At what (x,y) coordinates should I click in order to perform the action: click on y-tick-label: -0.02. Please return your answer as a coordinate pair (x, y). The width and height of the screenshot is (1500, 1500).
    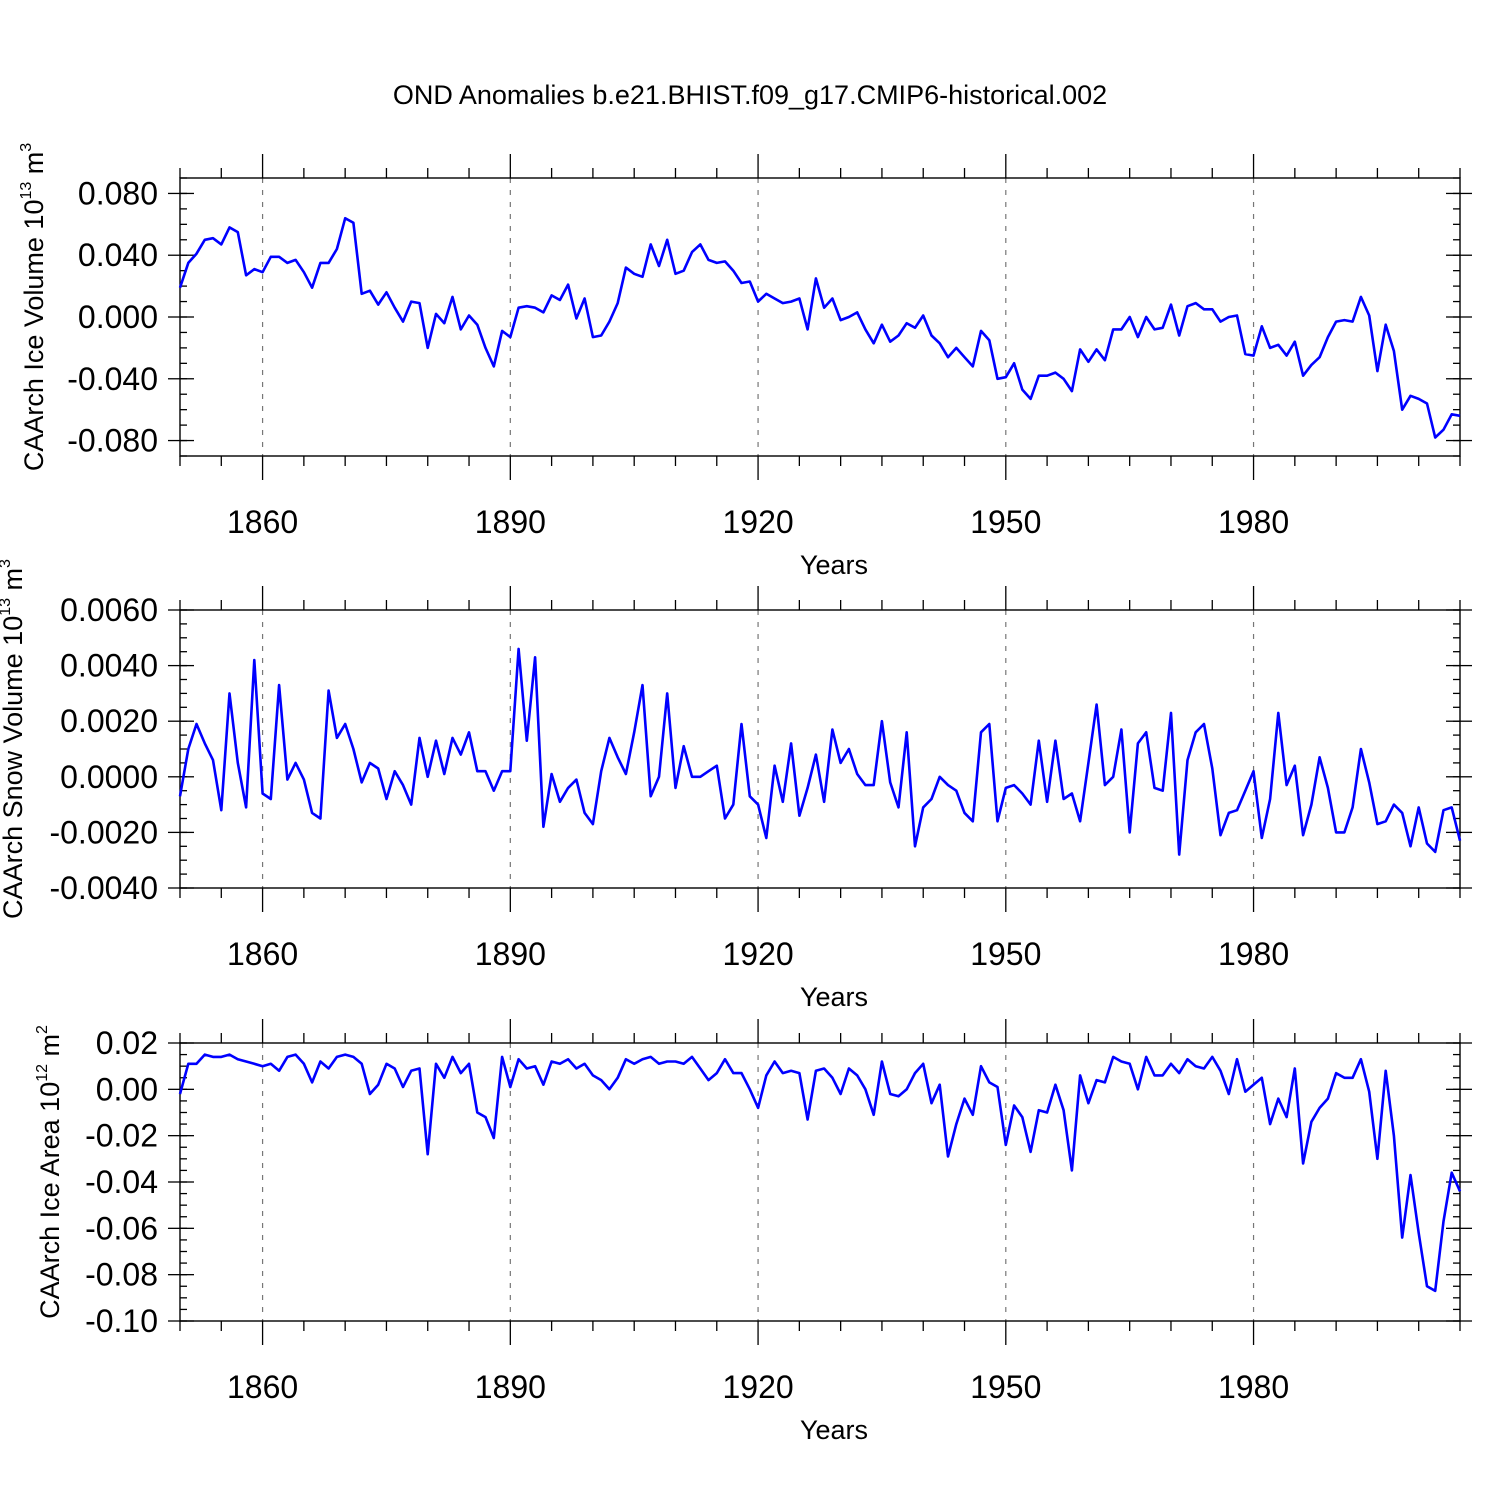
    Looking at the image, I should click on (121, 1136).